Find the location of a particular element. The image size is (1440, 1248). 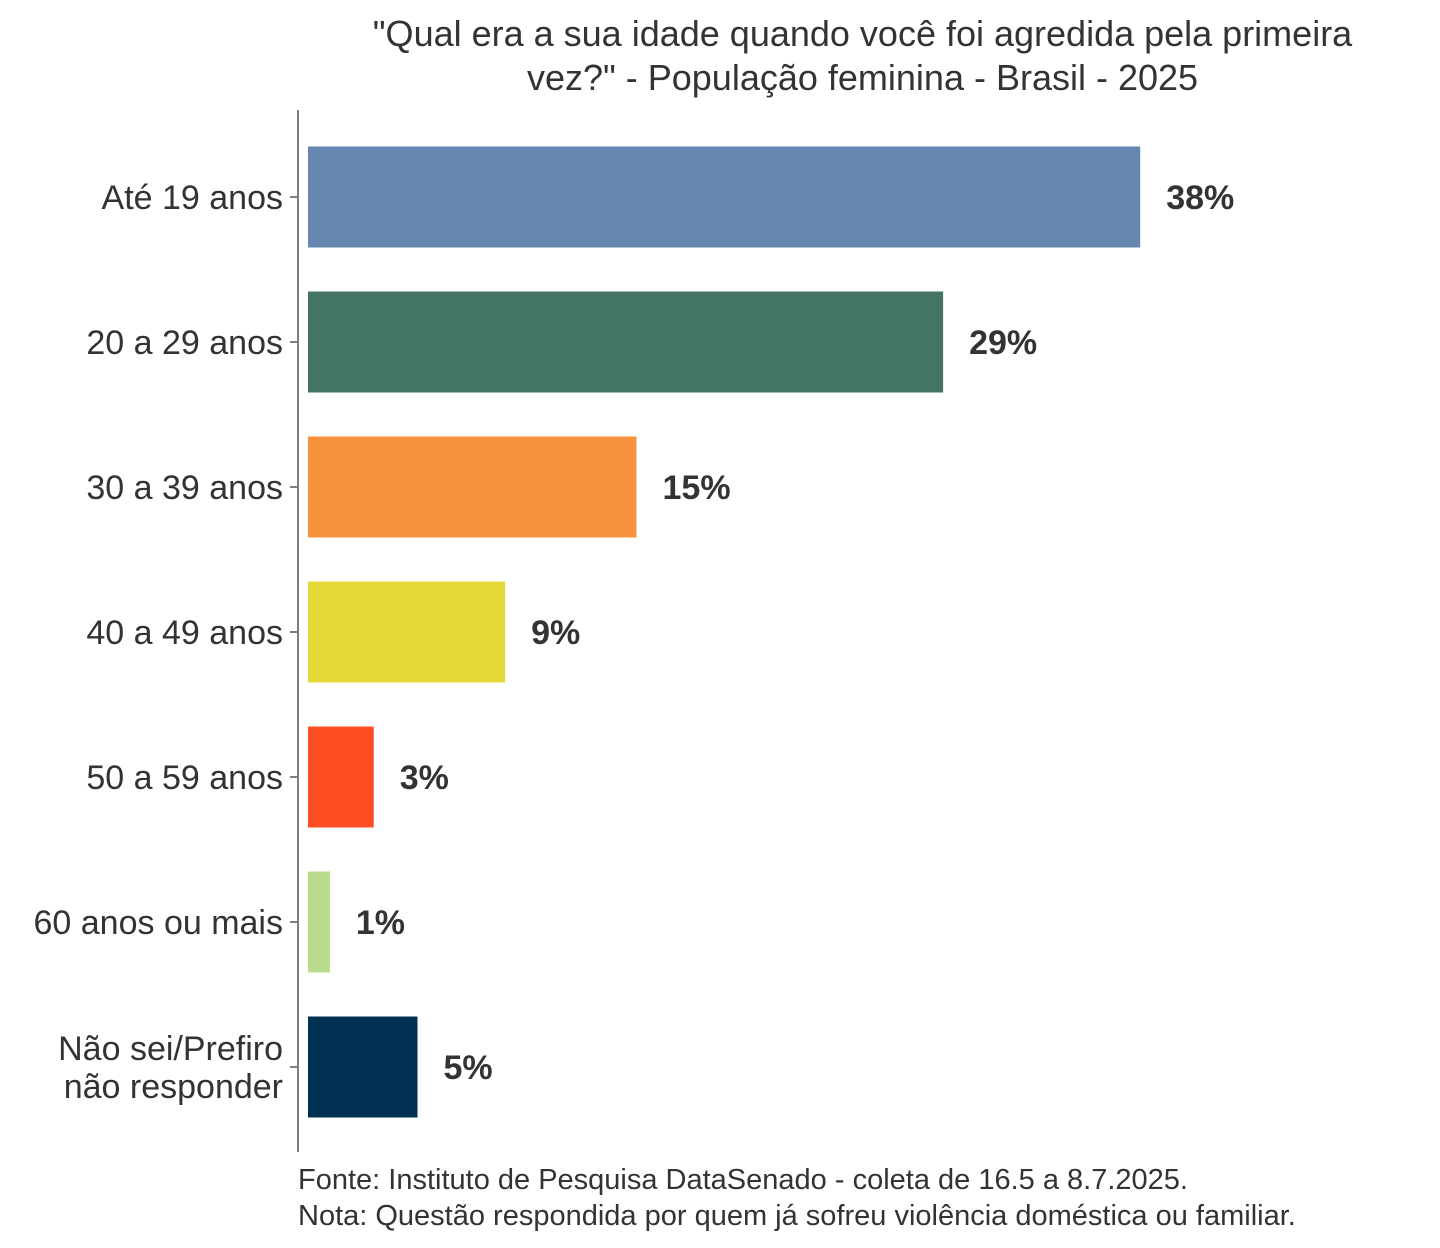

value-label: 9% is located at coordinates (555, 633).